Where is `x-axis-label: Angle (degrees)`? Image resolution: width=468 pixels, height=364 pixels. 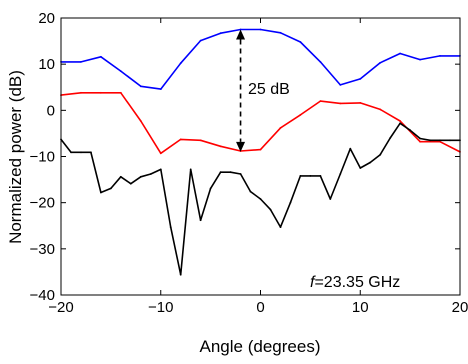 x-axis-label: Angle (degrees) is located at coordinates (260, 346).